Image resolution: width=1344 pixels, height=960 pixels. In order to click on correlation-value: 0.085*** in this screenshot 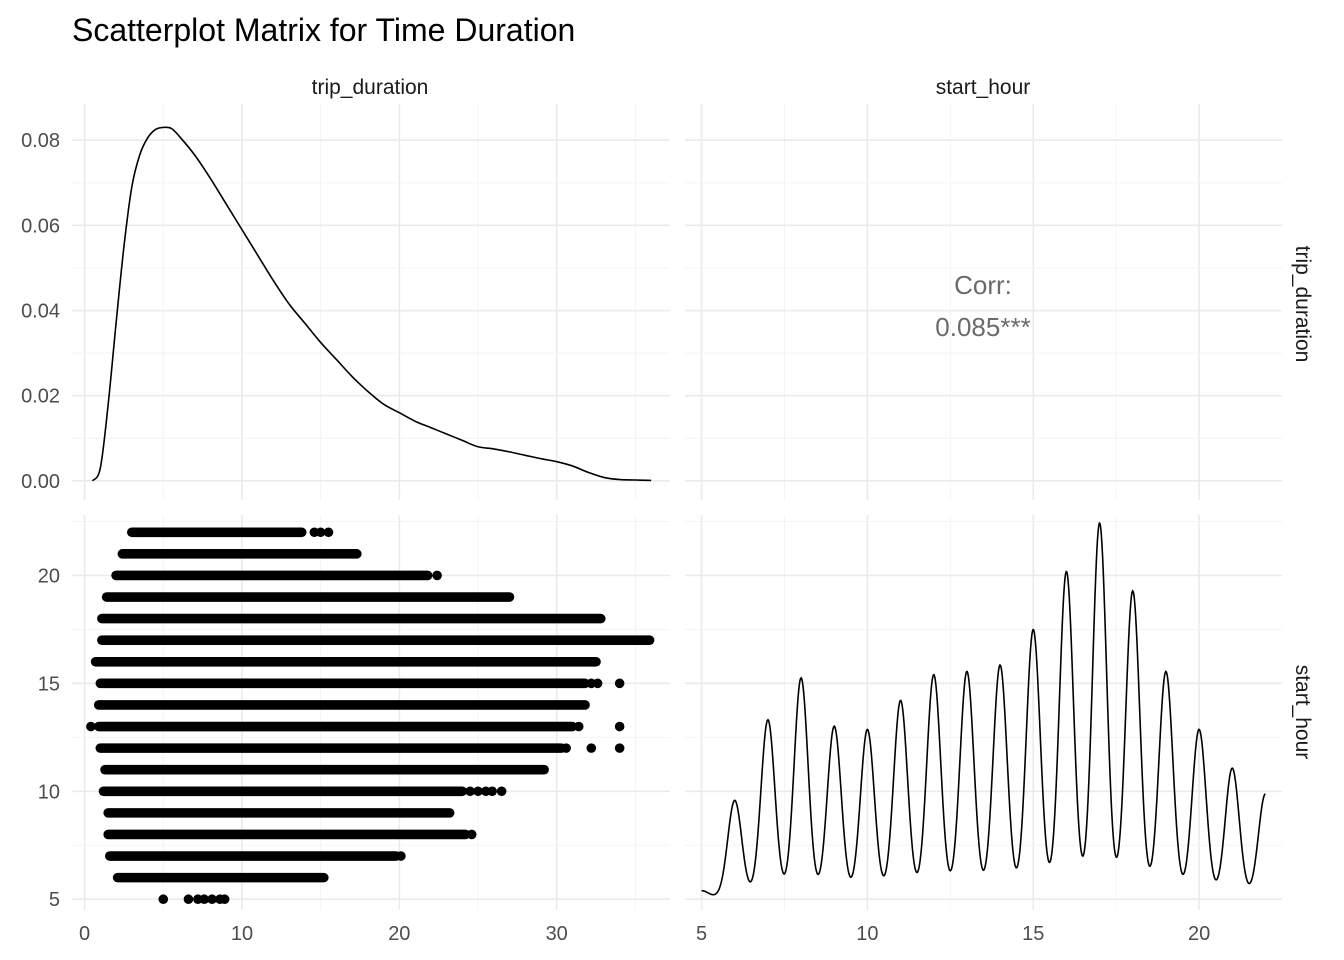, I will do `click(982, 327)`.